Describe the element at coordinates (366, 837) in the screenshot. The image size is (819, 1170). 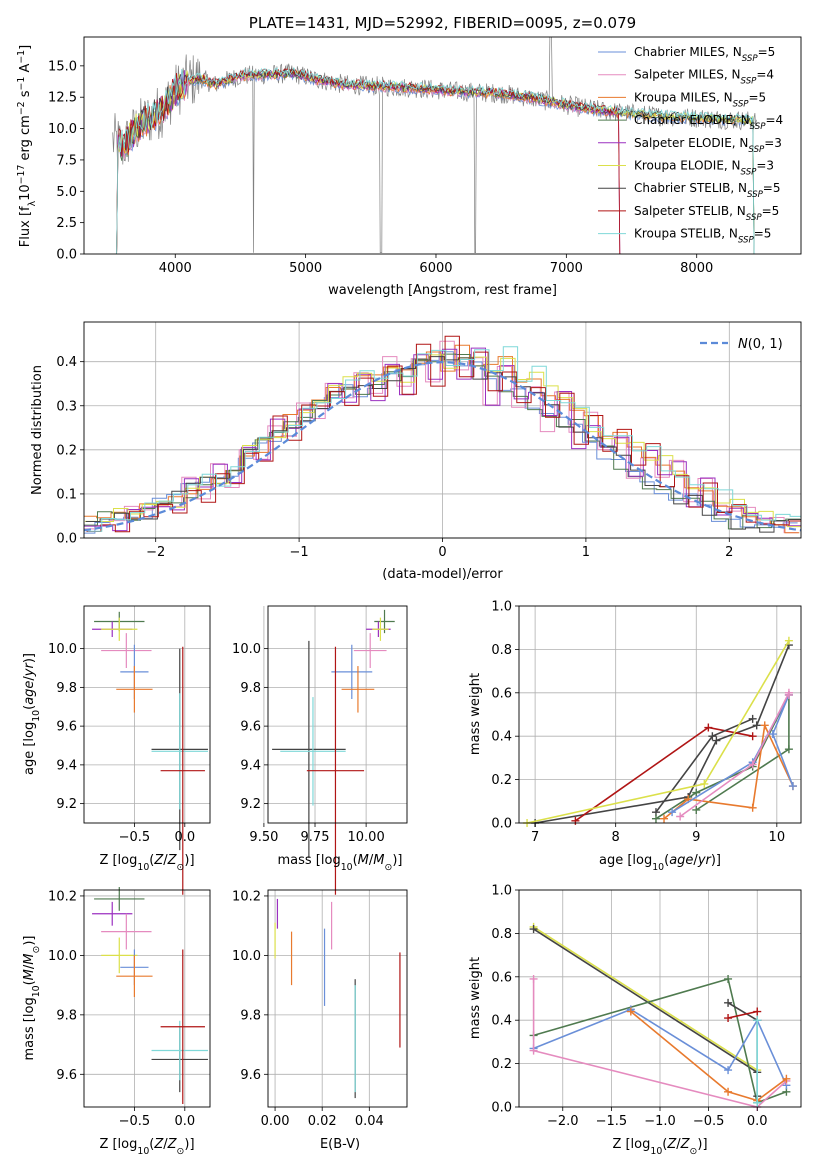
I see `ageMass-xtick-label: 10.00` at that location.